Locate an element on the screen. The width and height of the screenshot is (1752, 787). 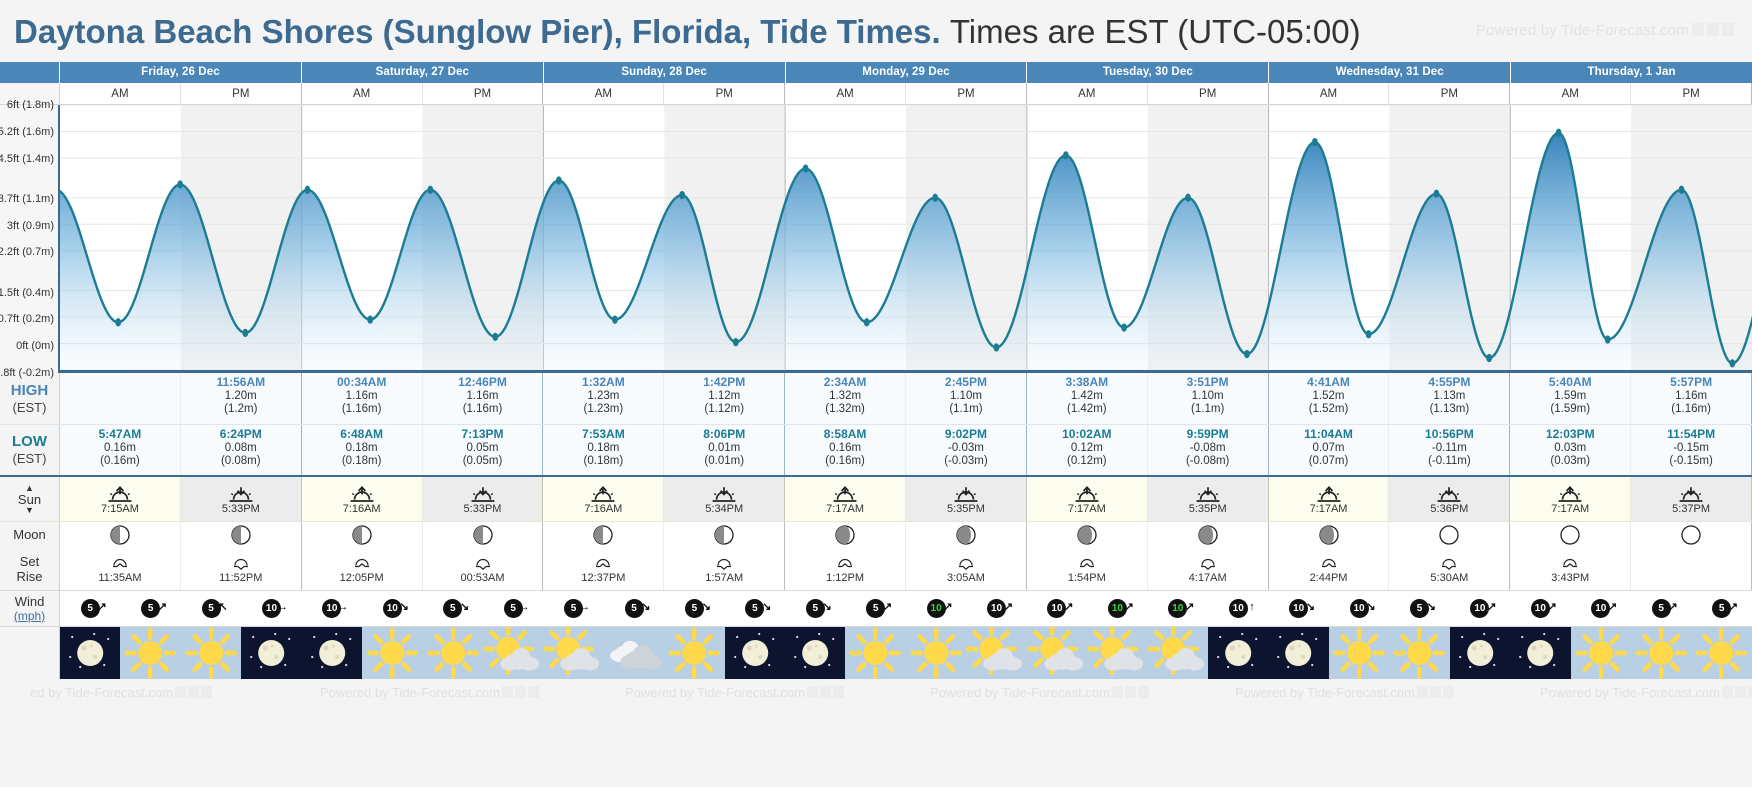
y-axis-tick-6: 1.5ft (0.4m) is located at coordinates (27, 292).